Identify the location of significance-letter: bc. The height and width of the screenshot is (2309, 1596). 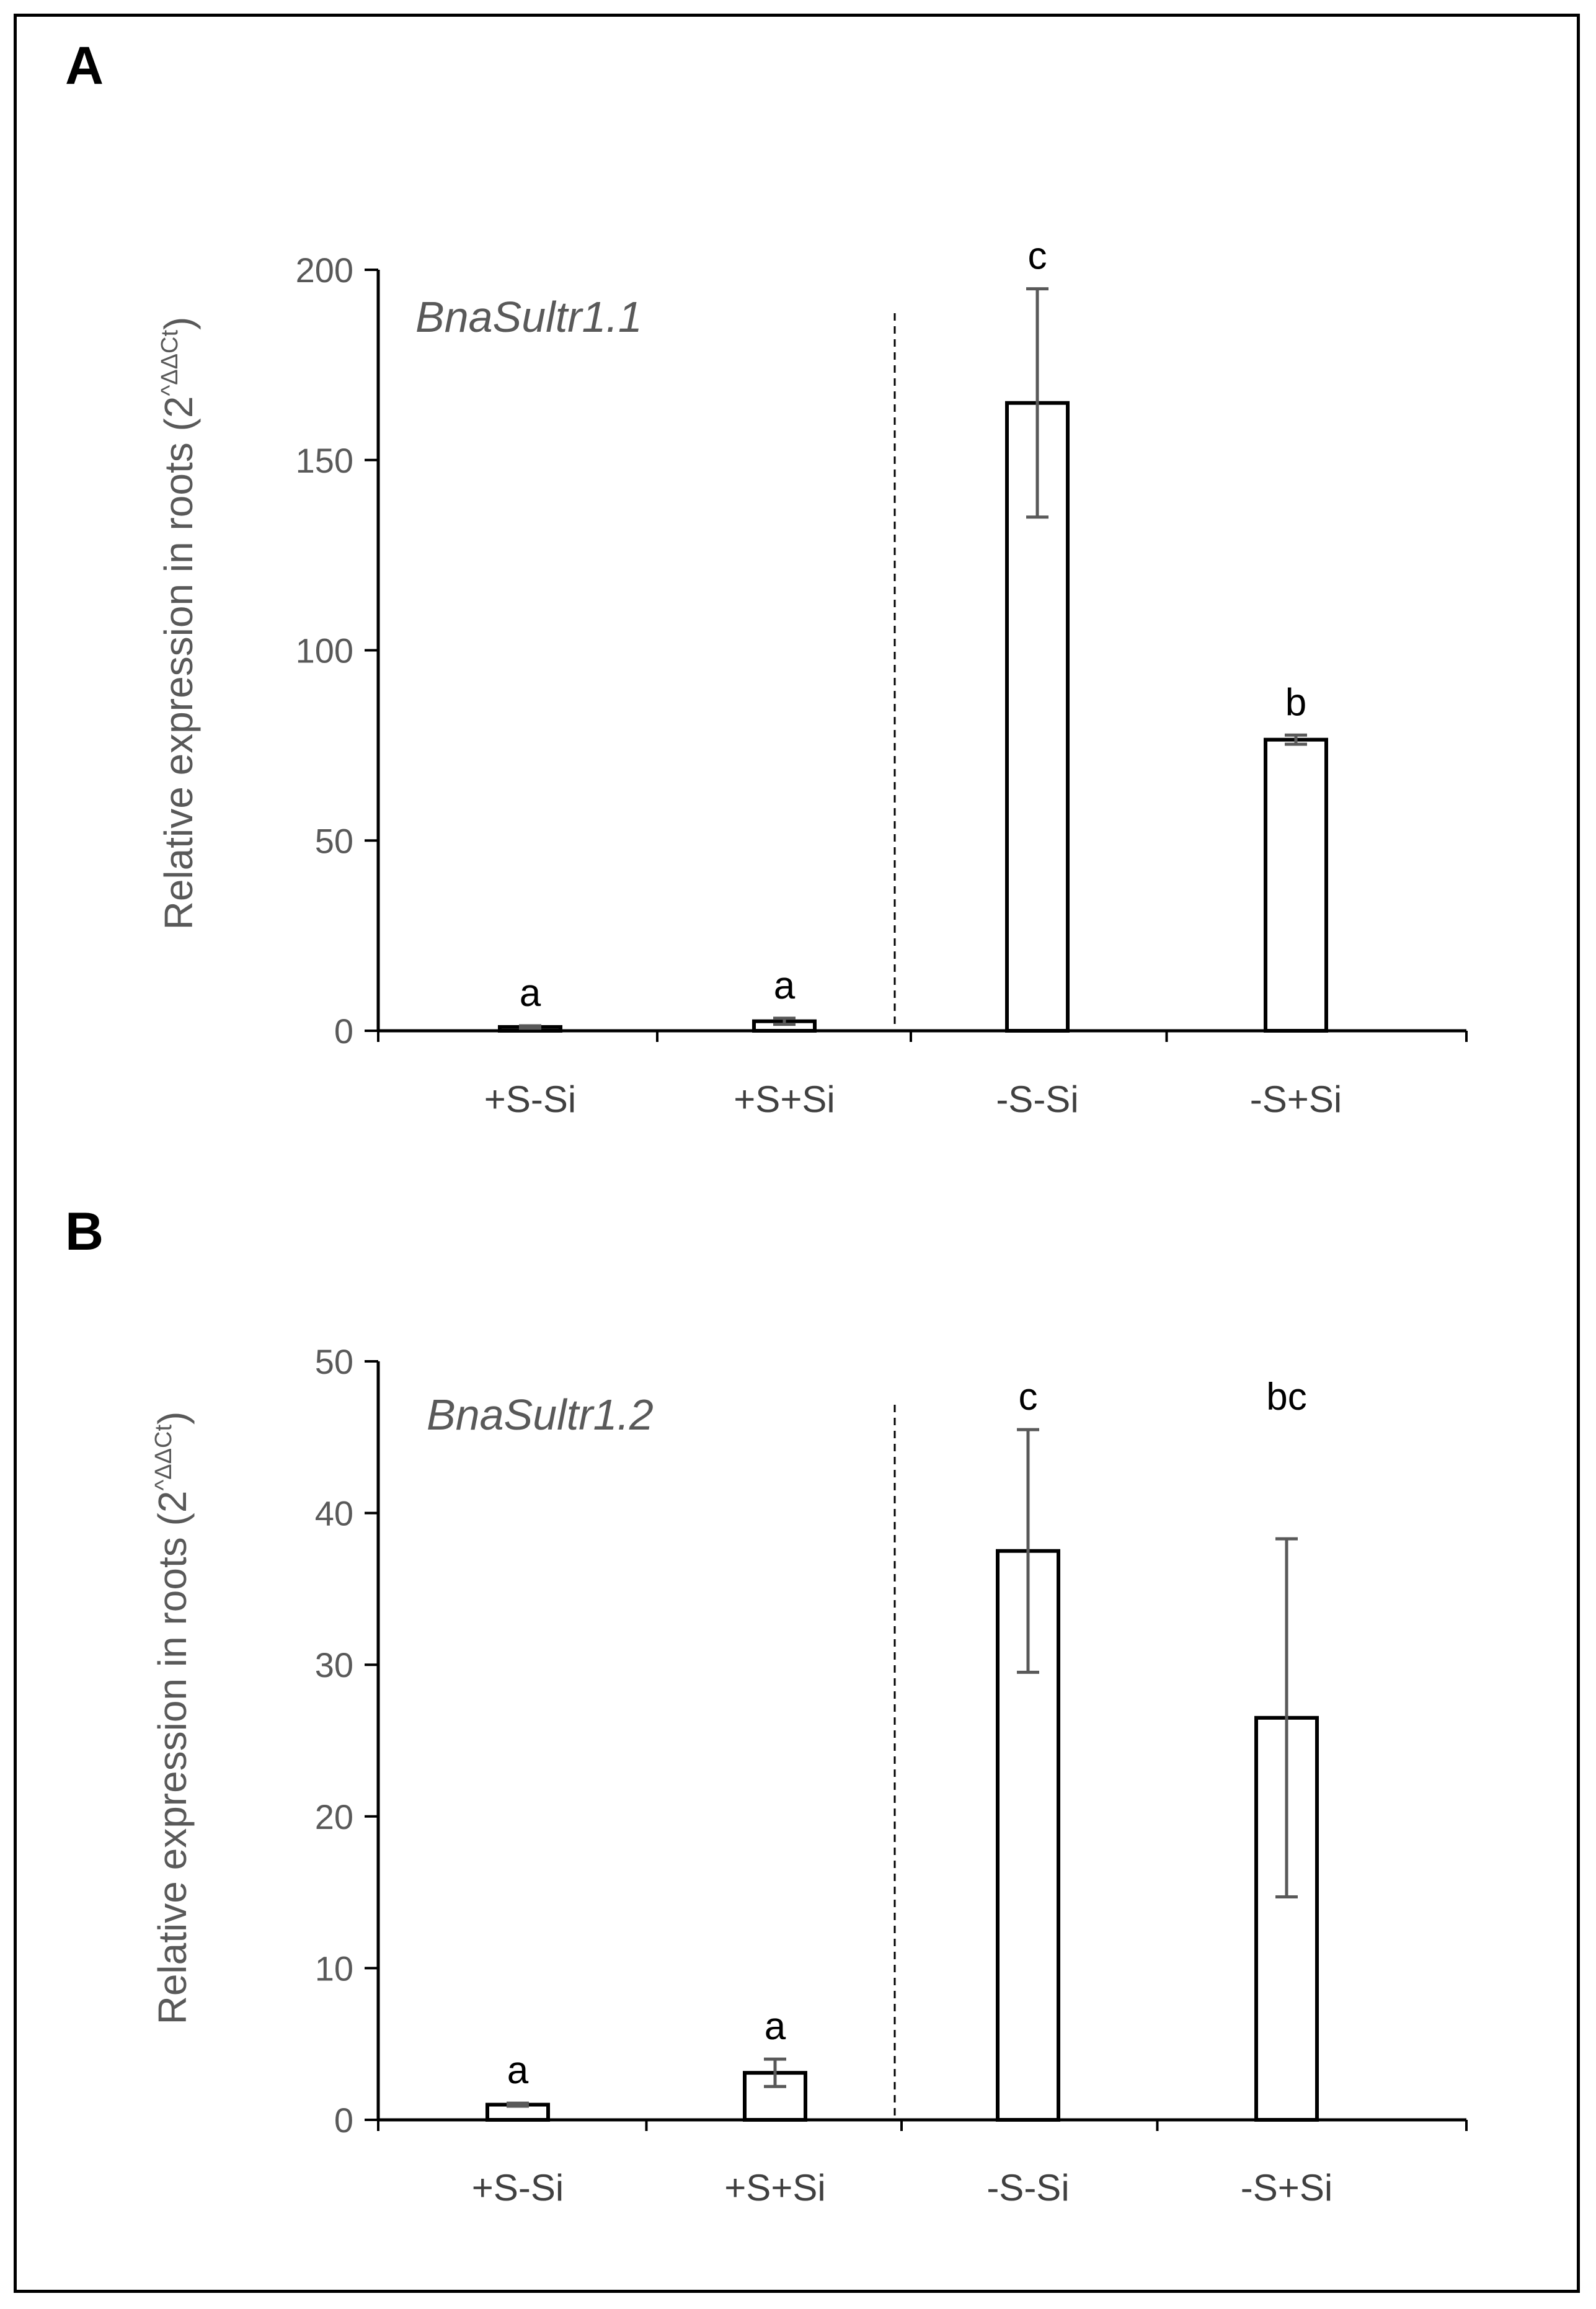
(1286, 1397).